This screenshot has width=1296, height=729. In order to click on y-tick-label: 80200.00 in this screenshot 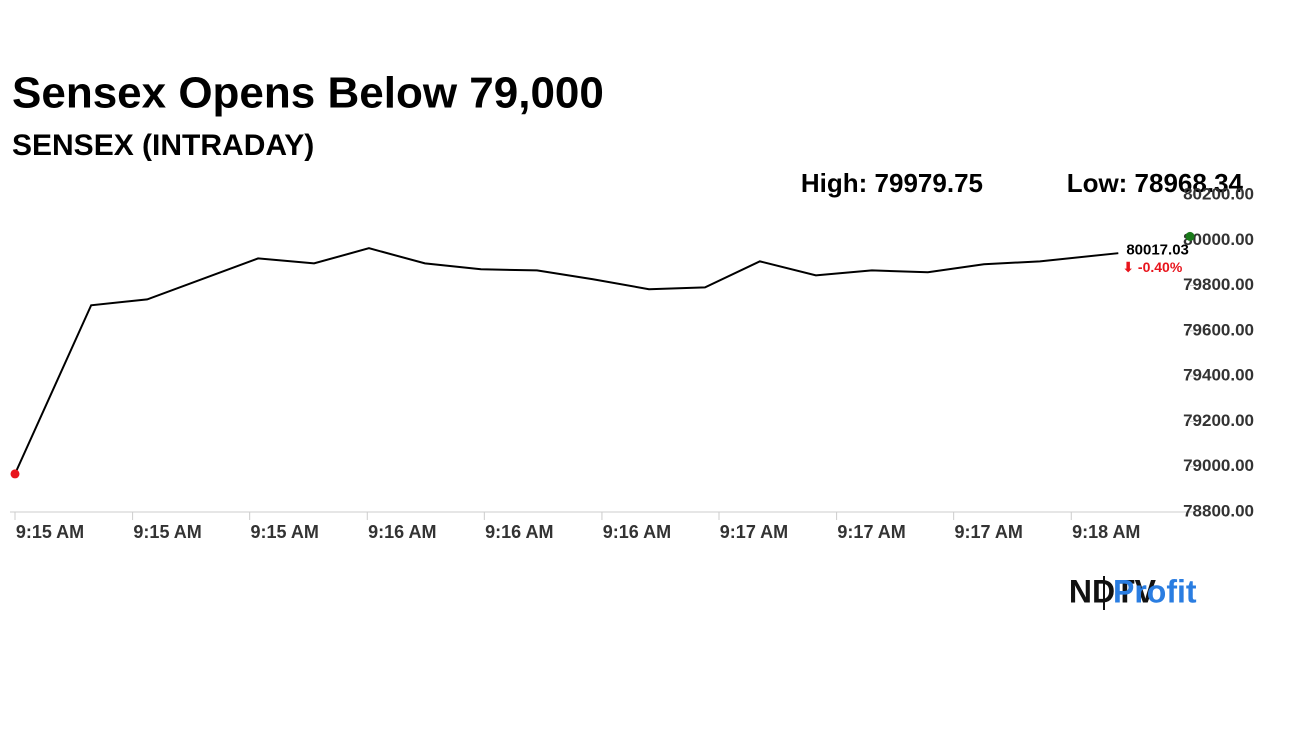, I will do `click(1218, 193)`.